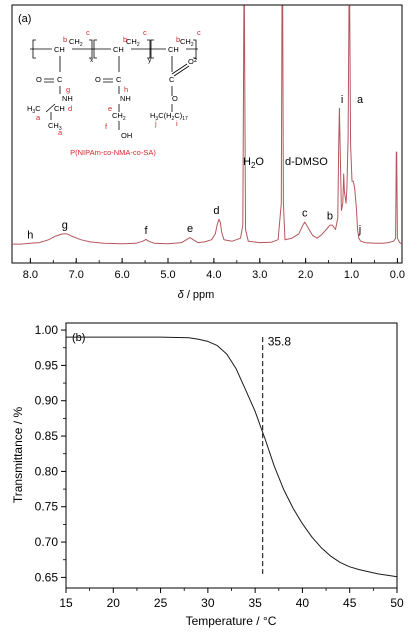 The height and width of the screenshot is (634, 418). Describe the element at coordinates (65, 225) in the screenshot. I see `nmr-peak-label: g` at that location.